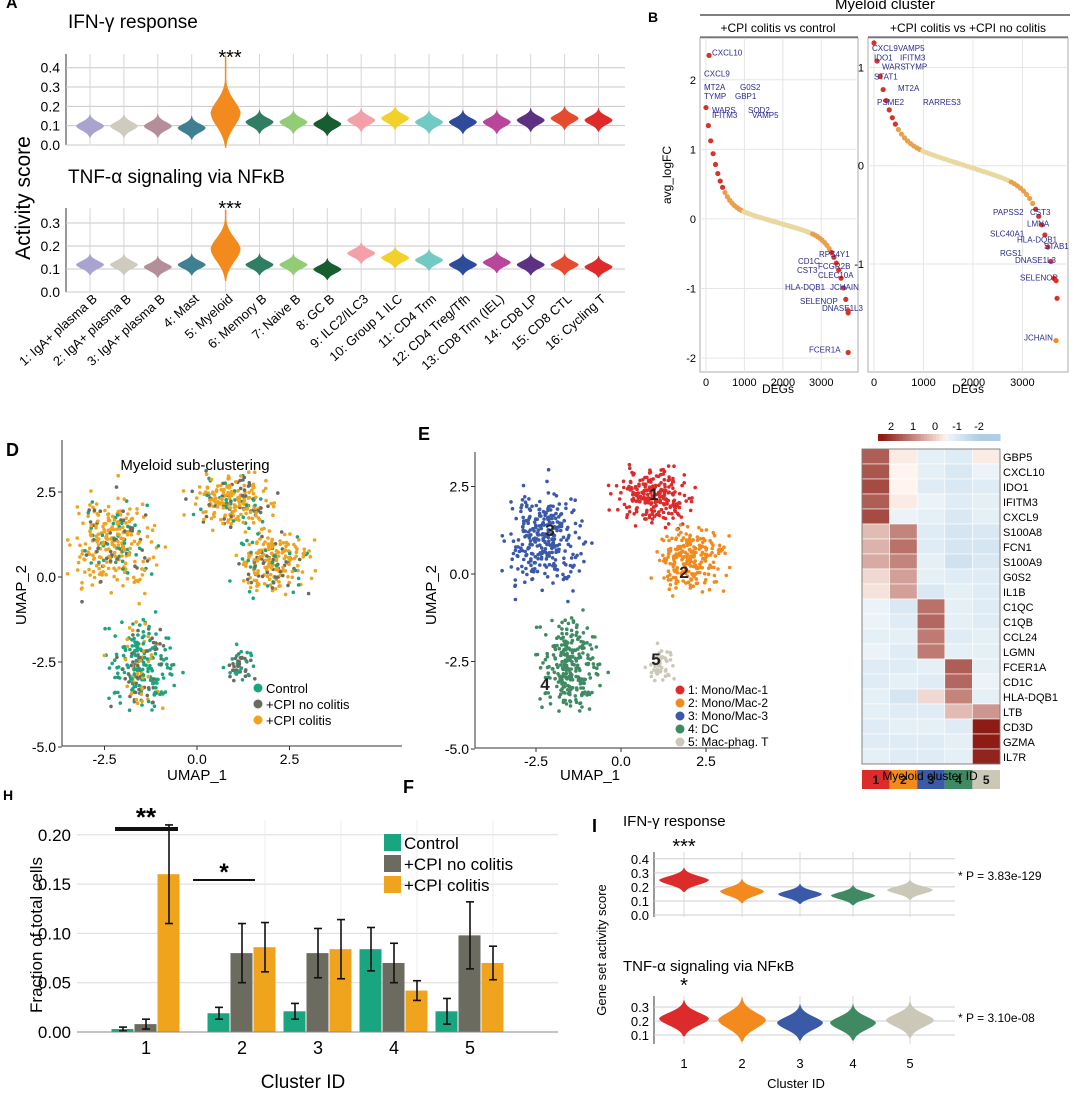 This screenshot has width=1080, height=1097. I want to click on y-tick-label: 0.1, so click(51, 269).